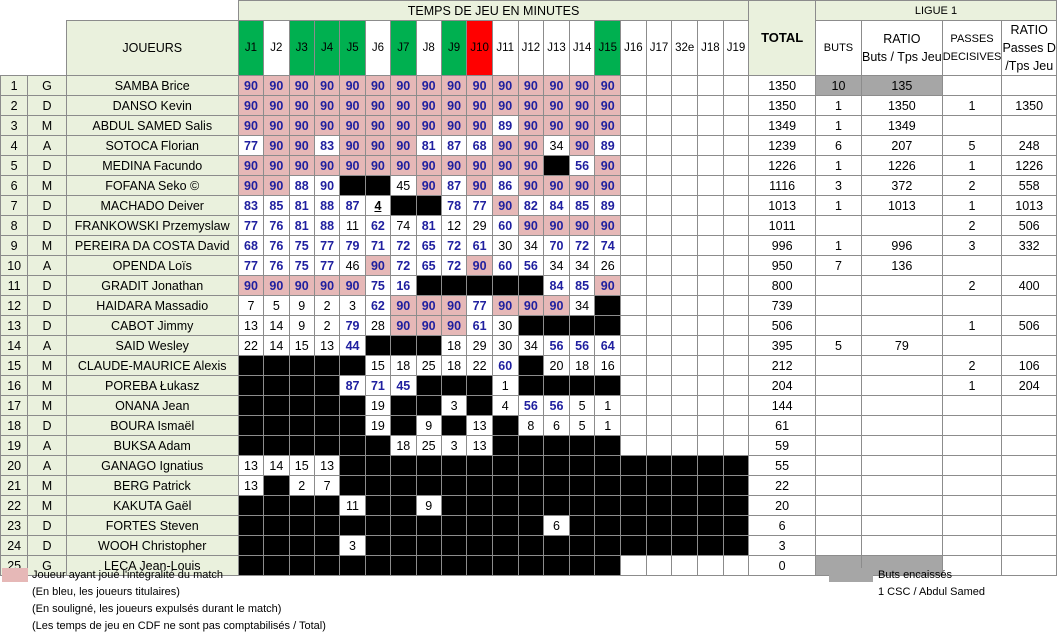 The image size is (1057, 637). What do you see at coordinates (505, 225) in the screenshot?
I see `minutes-cell: 60` at bounding box center [505, 225].